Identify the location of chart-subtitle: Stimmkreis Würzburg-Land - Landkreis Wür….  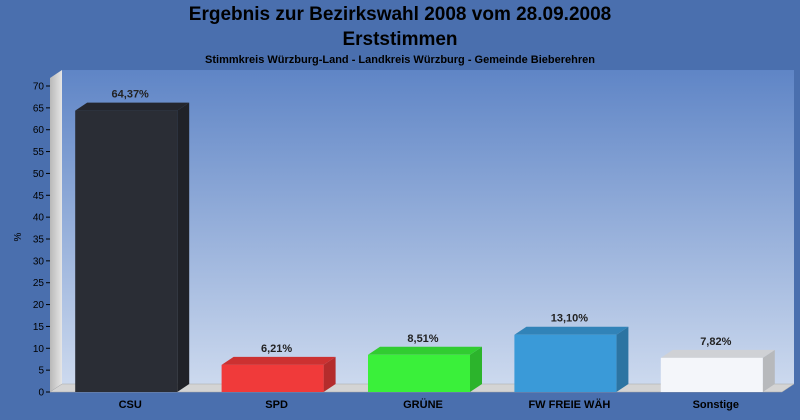
(400, 60).